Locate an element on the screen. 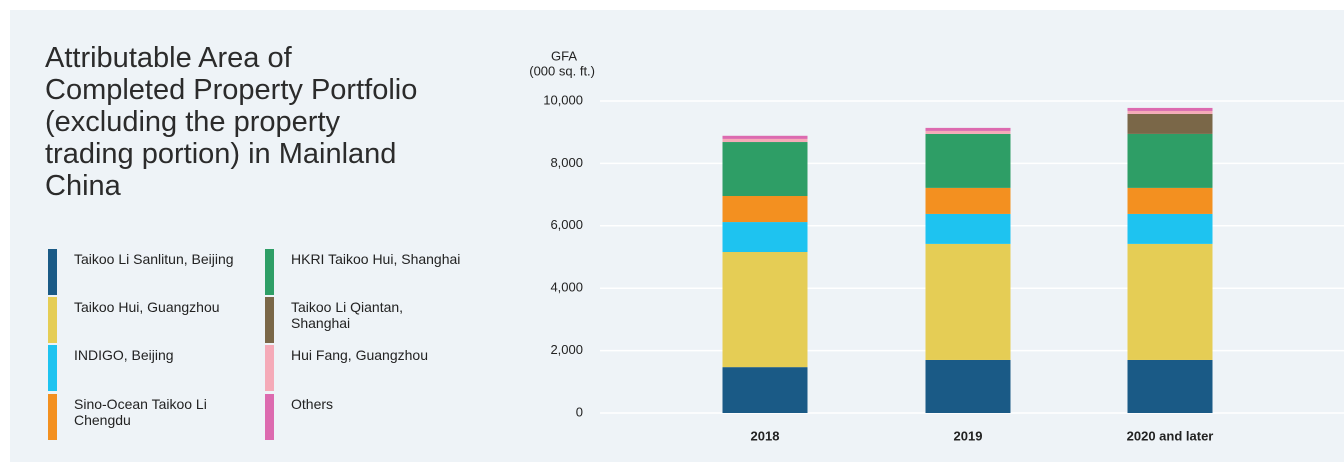 The width and height of the screenshot is (1344, 471). x-tick-label: 2018 is located at coordinates (765, 435).